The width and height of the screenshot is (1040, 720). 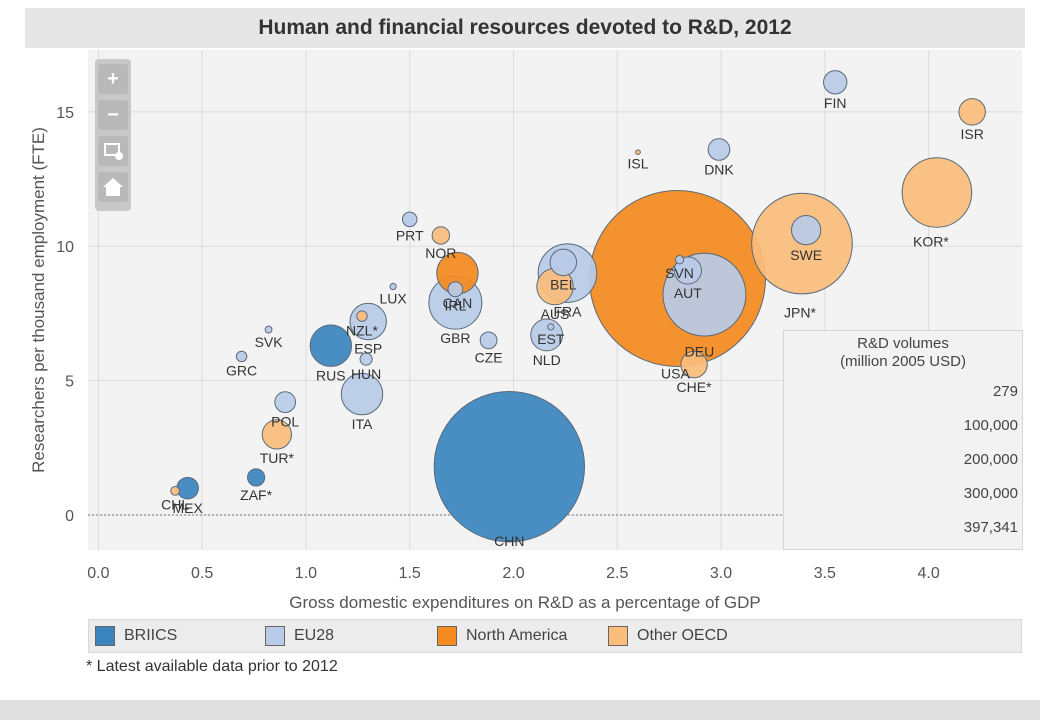 What do you see at coordinates (393, 299) in the screenshot?
I see `bubble-label: LUX` at bounding box center [393, 299].